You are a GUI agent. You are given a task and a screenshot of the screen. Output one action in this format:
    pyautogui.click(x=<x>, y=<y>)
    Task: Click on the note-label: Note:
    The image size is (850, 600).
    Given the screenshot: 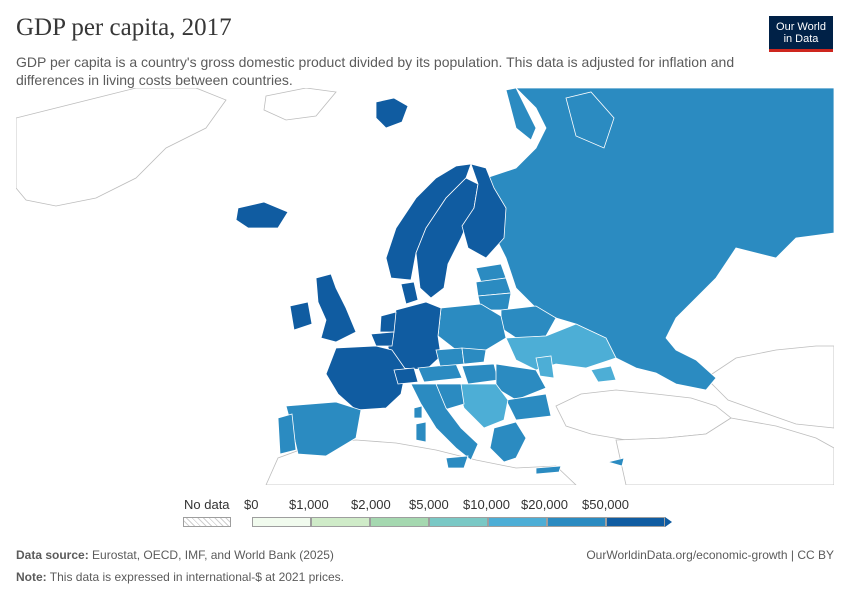 What is the action you would take?
    pyautogui.click(x=31, y=577)
    